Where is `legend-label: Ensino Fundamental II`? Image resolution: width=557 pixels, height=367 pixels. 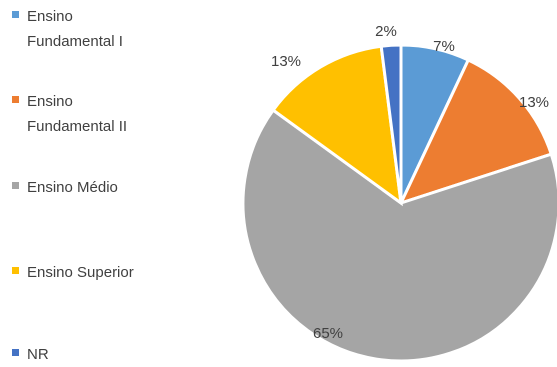 legend-label: Ensino Fundamental II is located at coordinates (77, 114).